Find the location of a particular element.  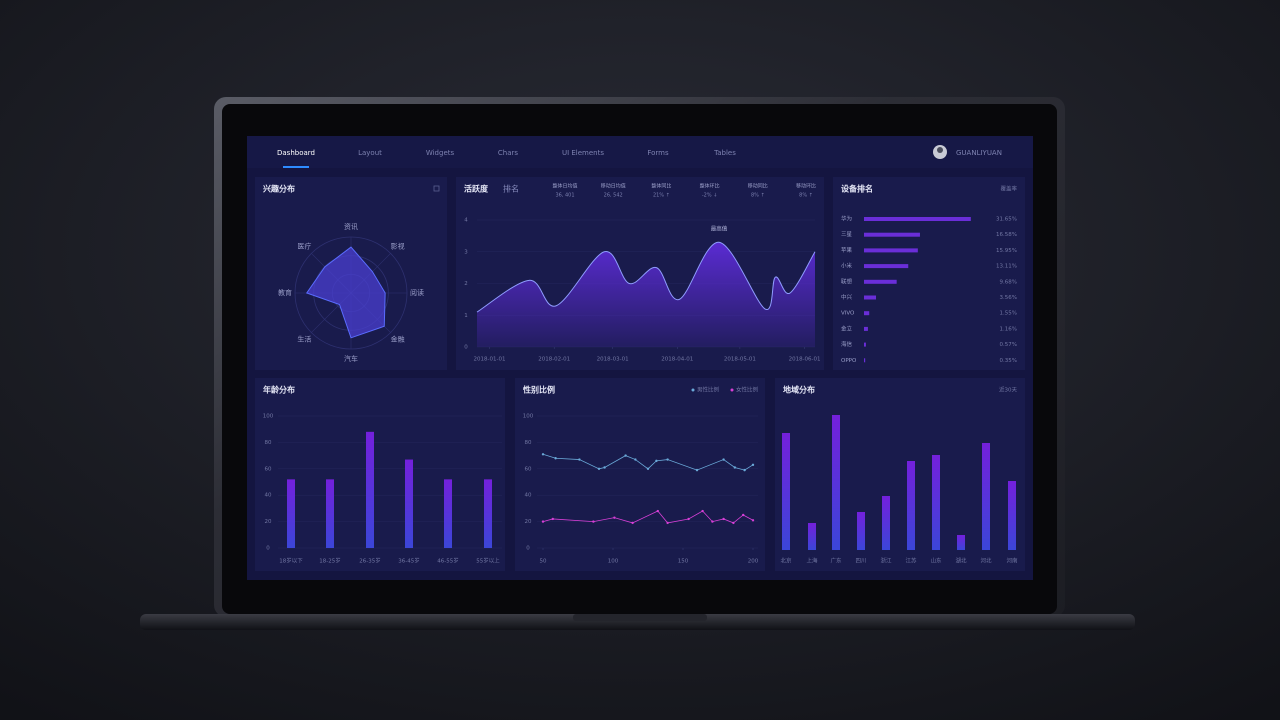

bar-label: 金立 is located at coordinates (847, 328).